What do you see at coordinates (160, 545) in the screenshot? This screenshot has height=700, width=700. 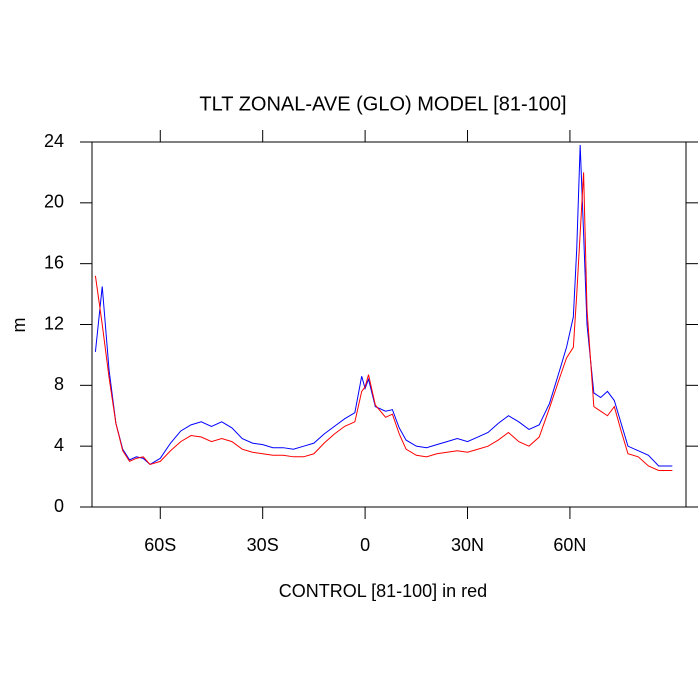 I see `x-tick-label: 60S` at bounding box center [160, 545].